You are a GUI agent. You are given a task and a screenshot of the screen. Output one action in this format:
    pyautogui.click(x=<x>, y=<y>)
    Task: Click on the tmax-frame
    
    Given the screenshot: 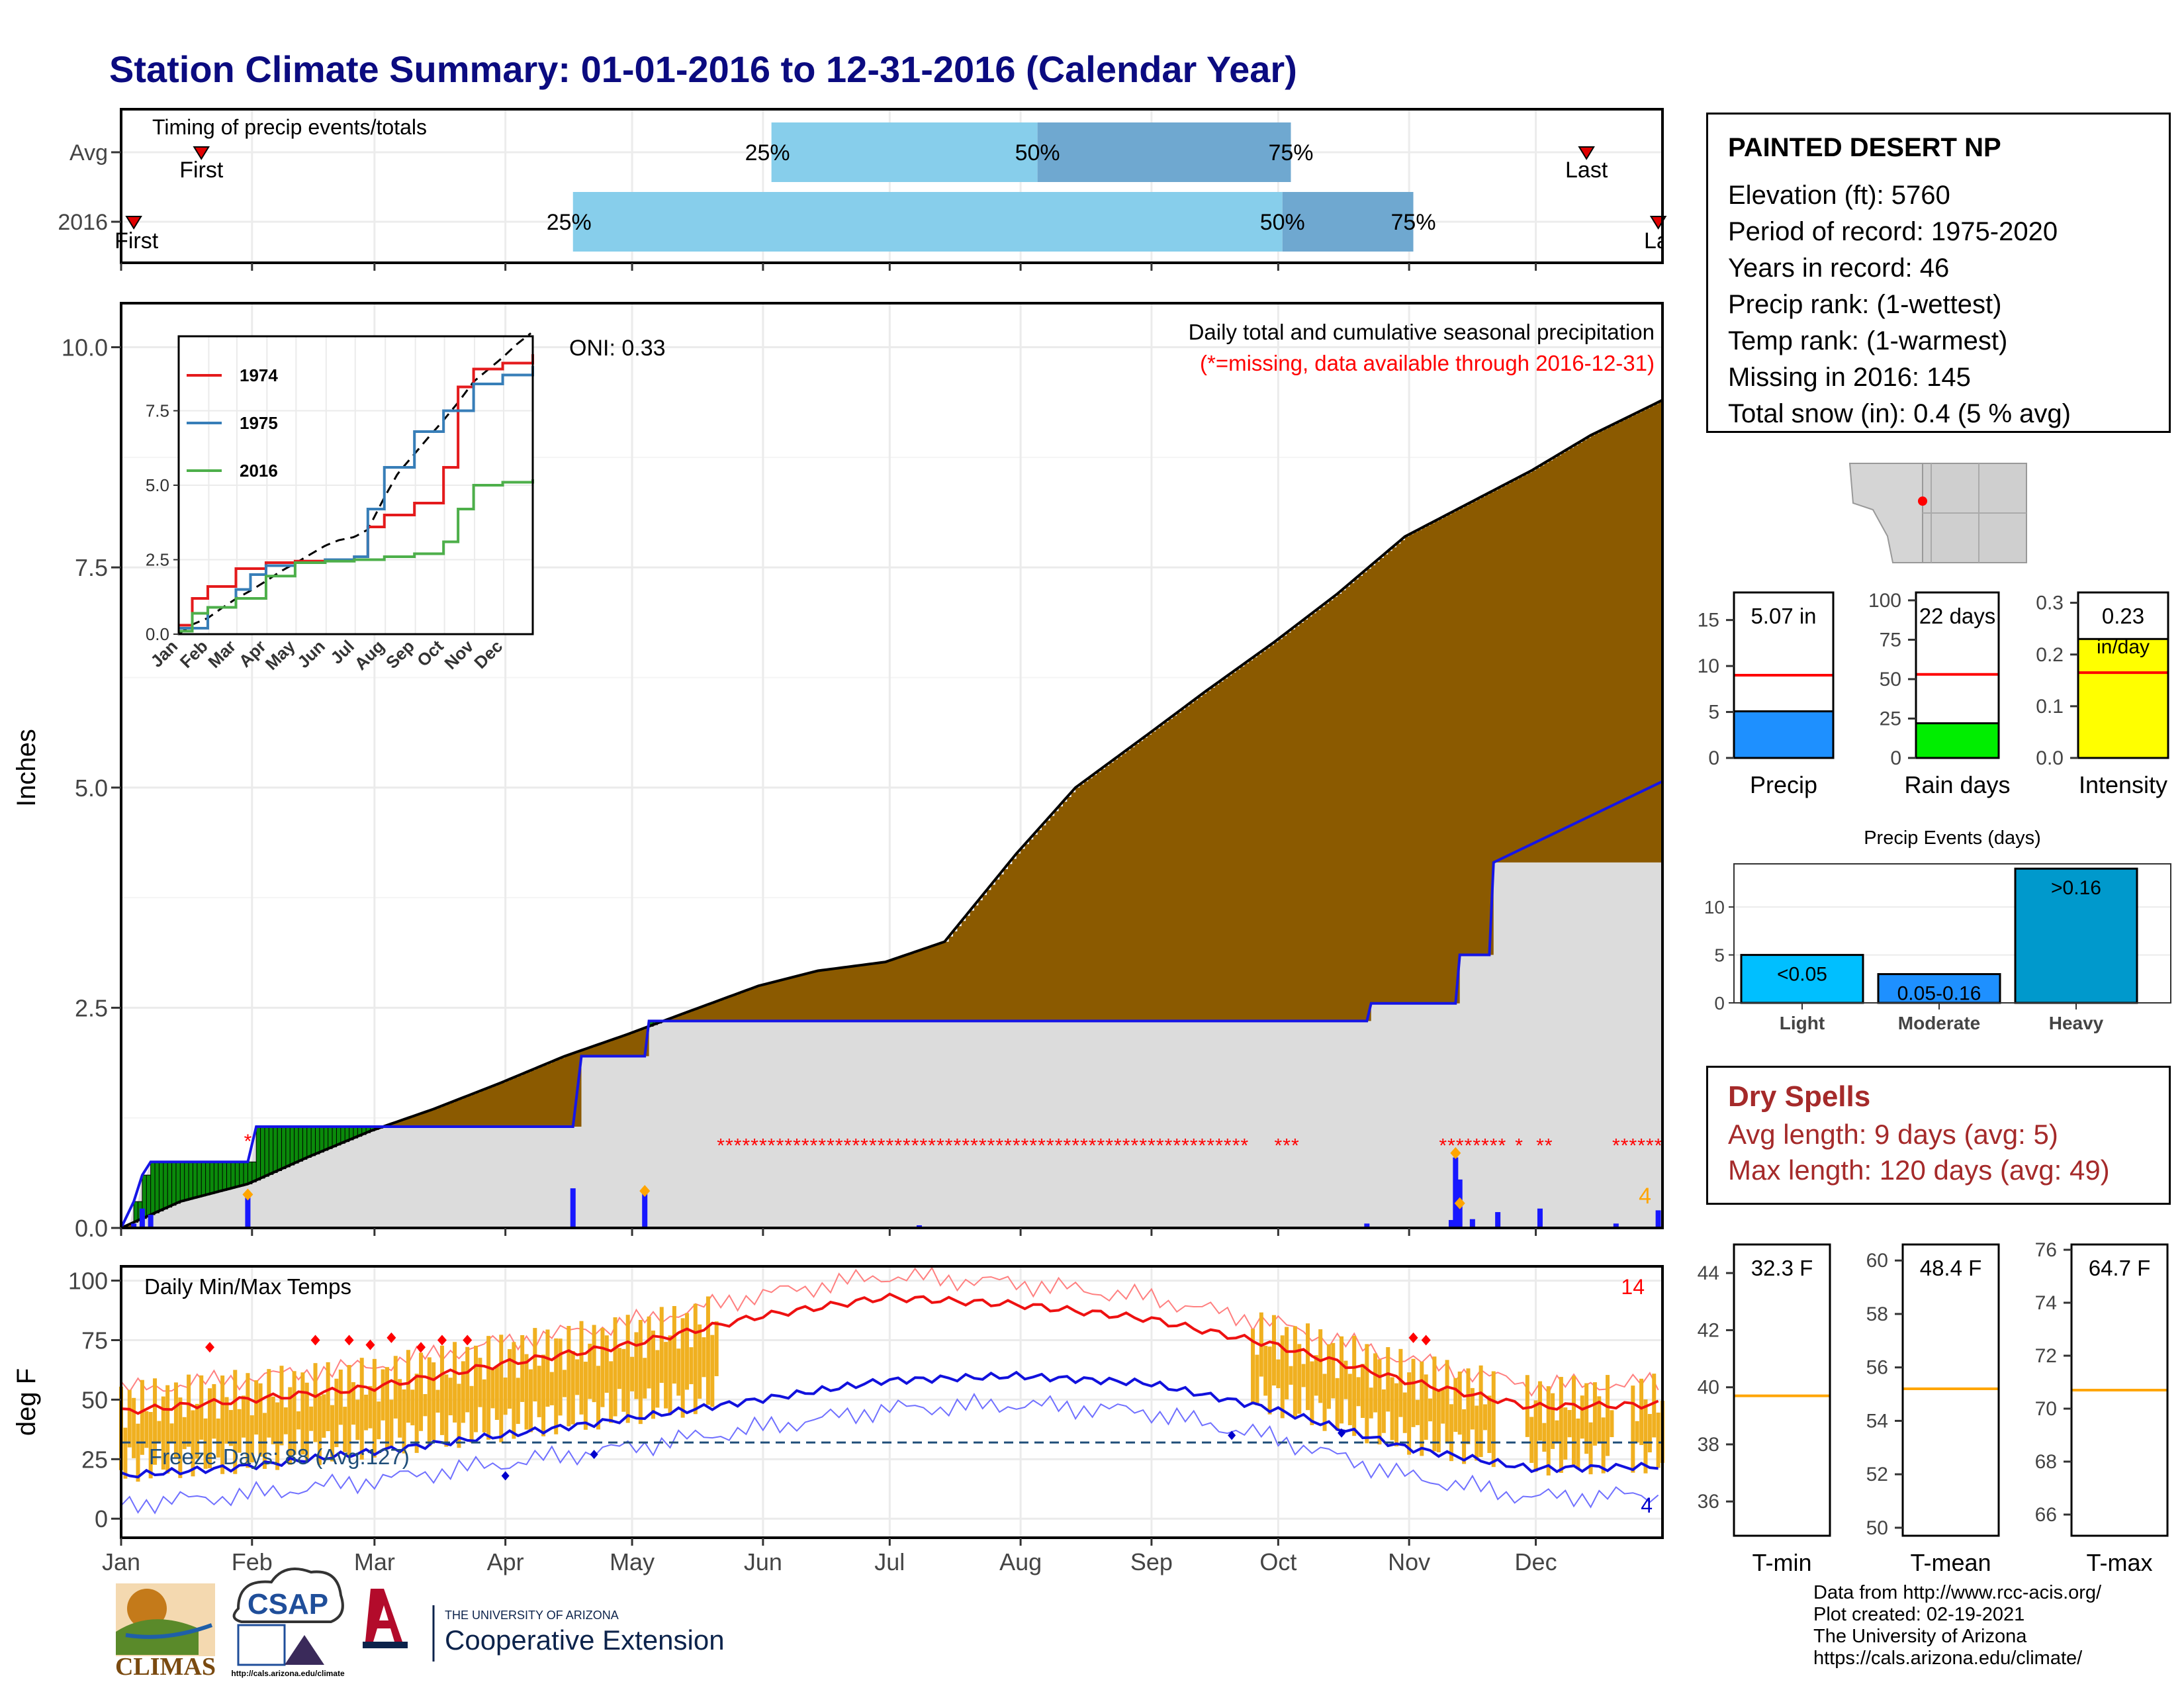 What is the action you would take?
    pyautogui.click(x=2119, y=1390)
    